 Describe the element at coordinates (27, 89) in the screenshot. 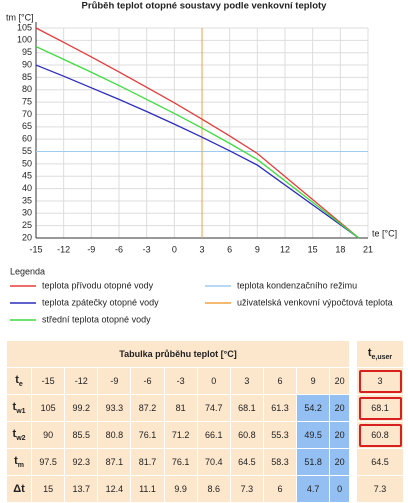

I see `y-tick-label: 80` at that location.